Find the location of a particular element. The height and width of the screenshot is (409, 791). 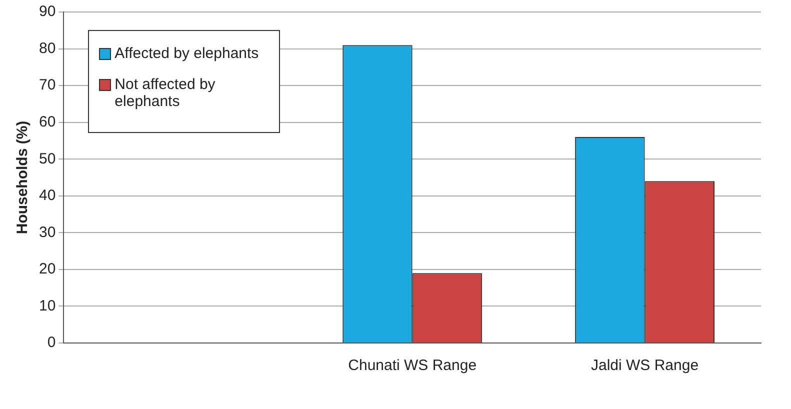

legend-label: Not affected by elephants is located at coordinates (165, 93).